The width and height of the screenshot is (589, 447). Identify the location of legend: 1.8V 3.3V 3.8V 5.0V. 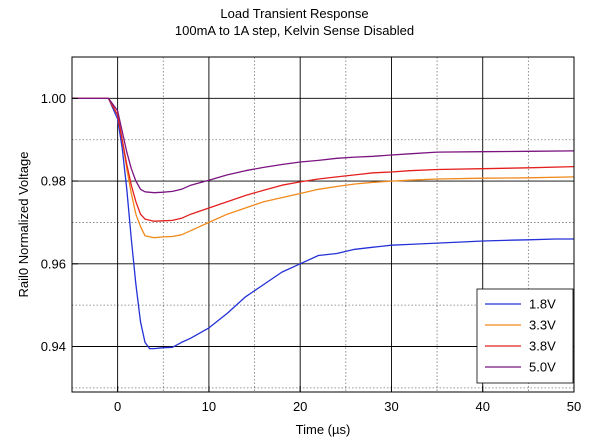
(525, 336).